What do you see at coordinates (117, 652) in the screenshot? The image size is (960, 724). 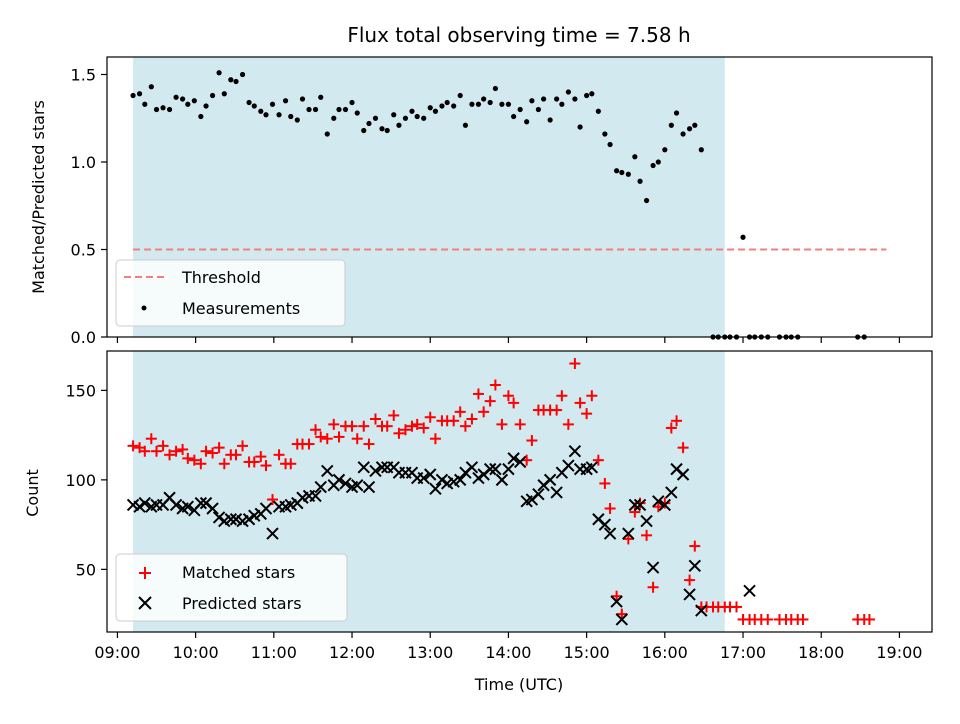 I see `x-tick-label: 09:00` at bounding box center [117, 652].